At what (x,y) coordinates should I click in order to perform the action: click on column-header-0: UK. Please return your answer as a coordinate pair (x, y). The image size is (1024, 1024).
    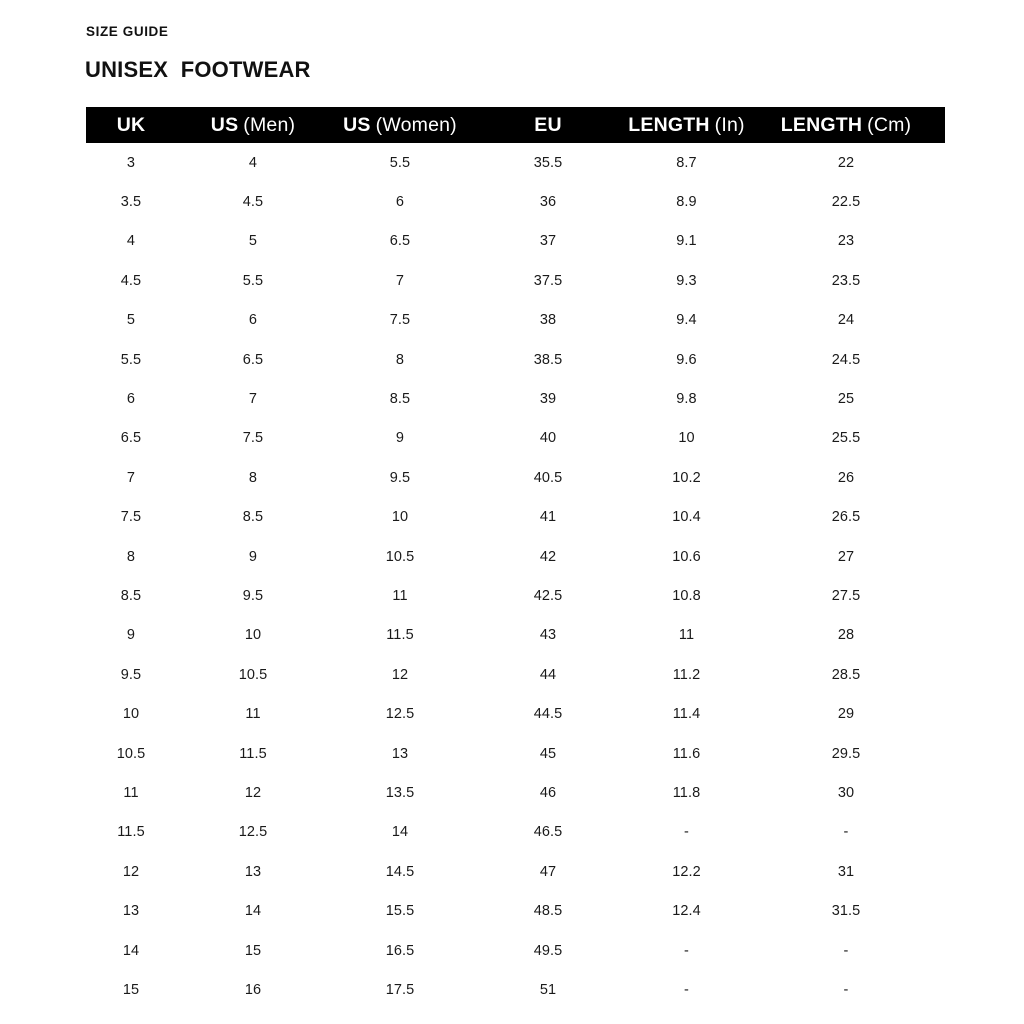
    Looking at the image, I should click on (131, 125).